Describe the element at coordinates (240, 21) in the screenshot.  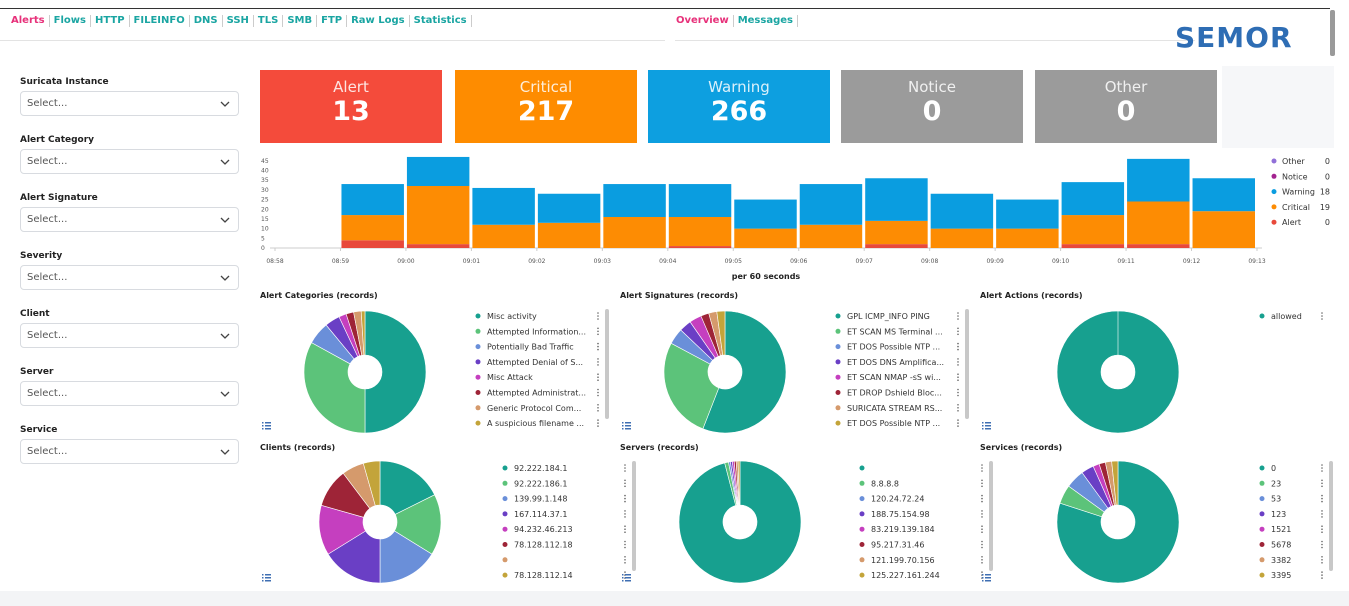
I see `nav-tab: SSH` at that location.